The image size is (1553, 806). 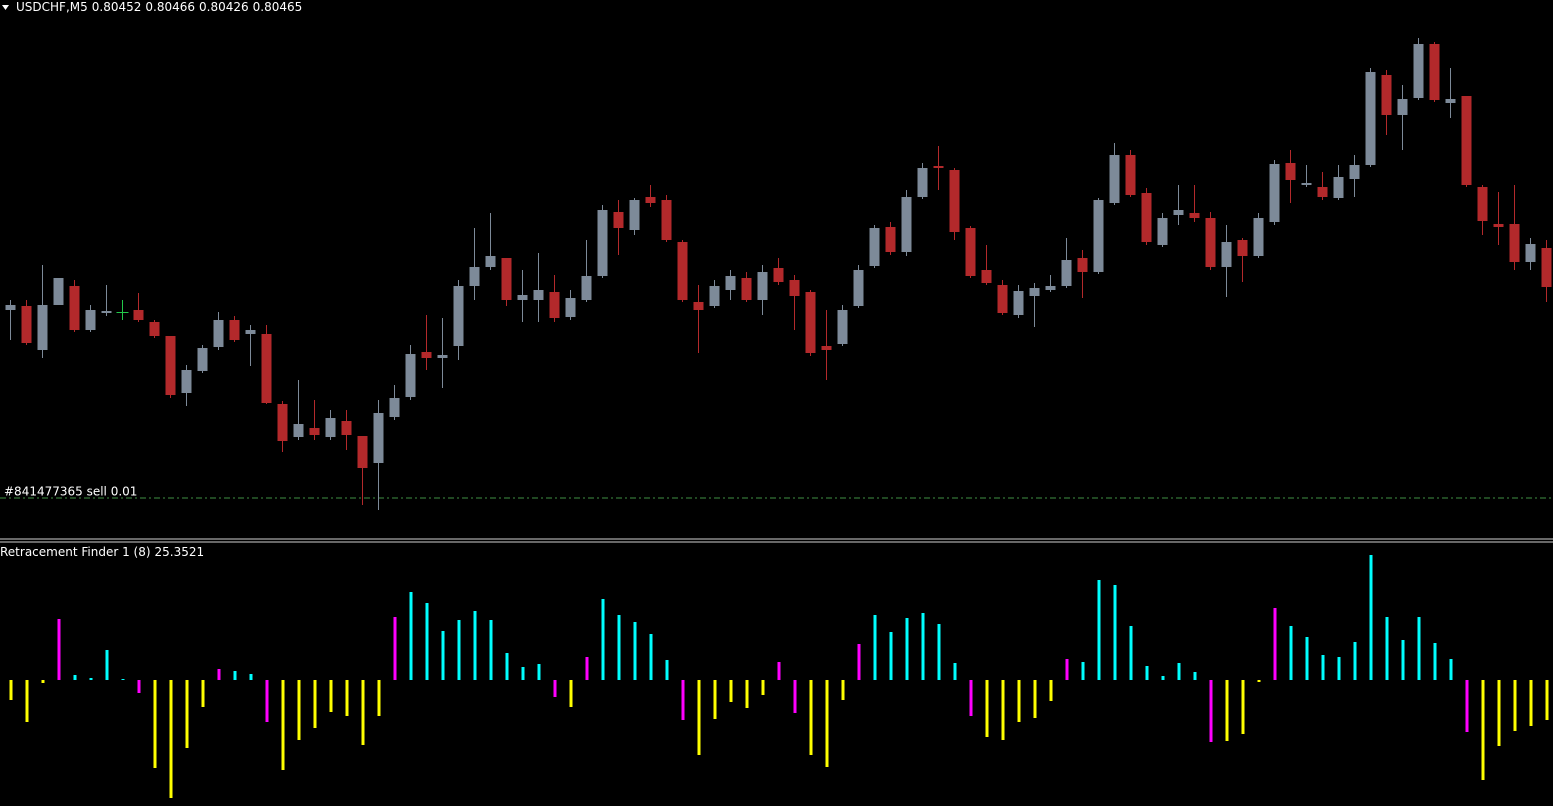 I want to click on ohlc-value: 0.80426, so click(x=224, y=7).